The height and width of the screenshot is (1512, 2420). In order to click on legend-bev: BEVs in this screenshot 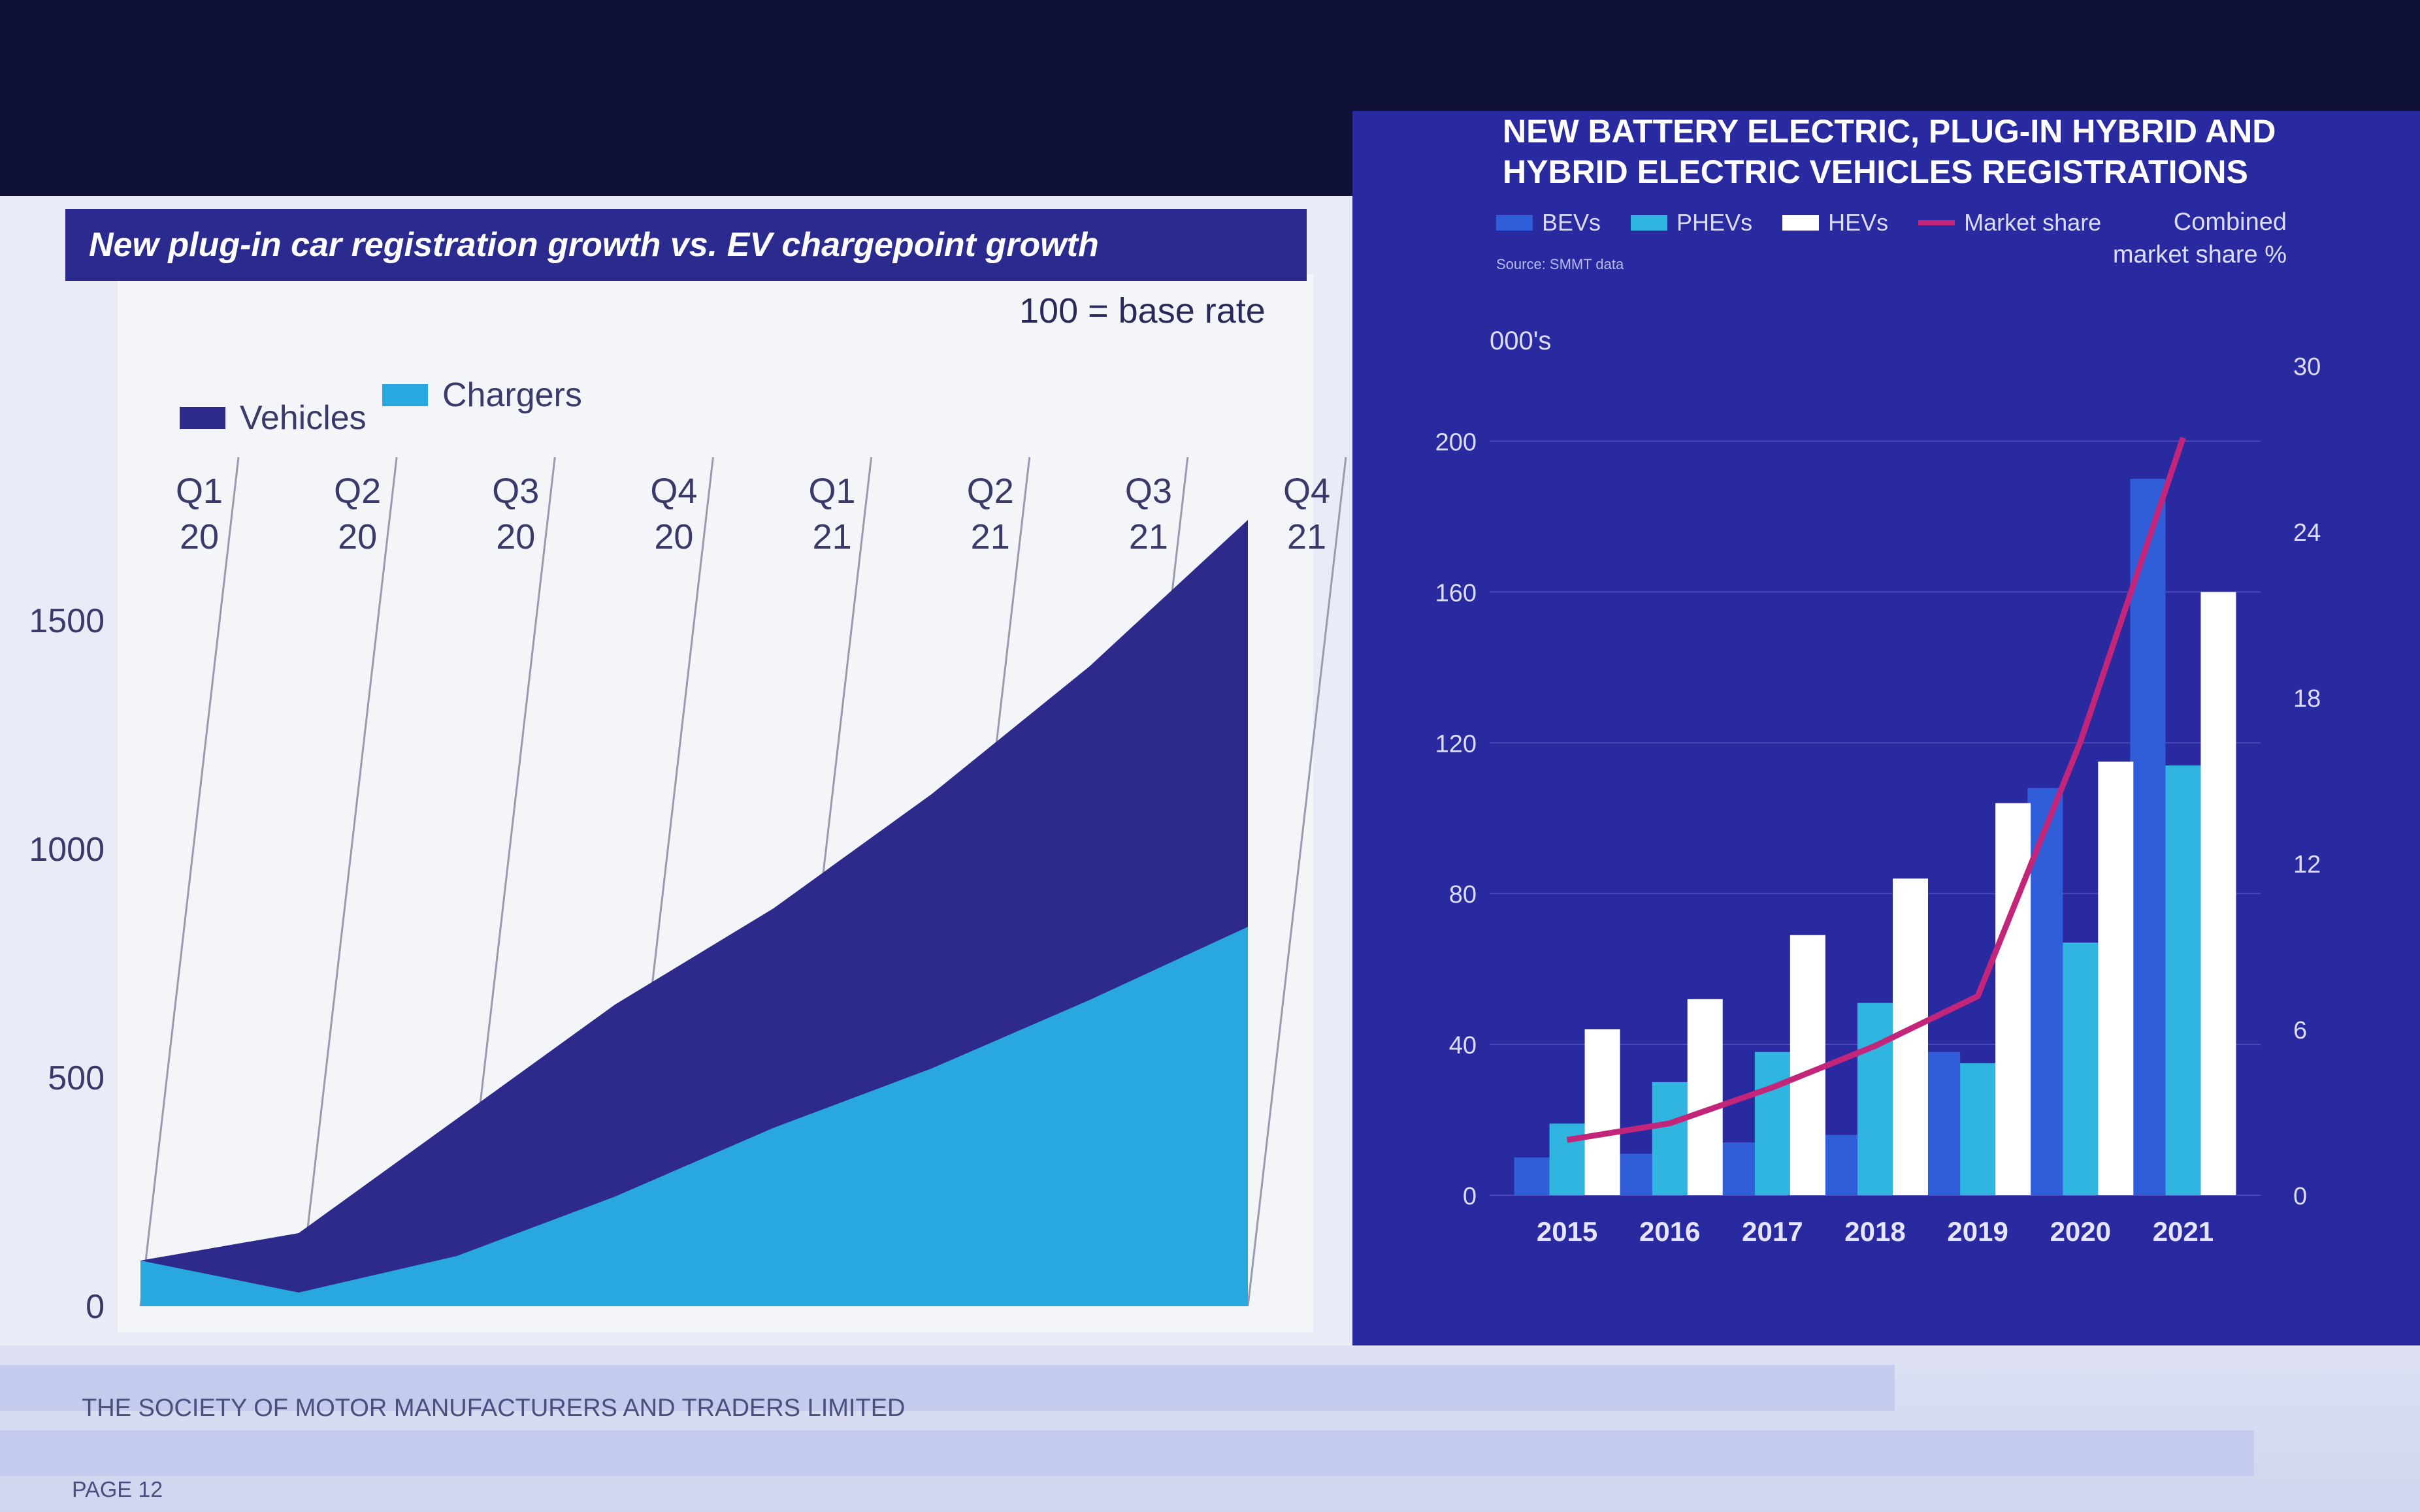, I will do `click(1548, 222)`.